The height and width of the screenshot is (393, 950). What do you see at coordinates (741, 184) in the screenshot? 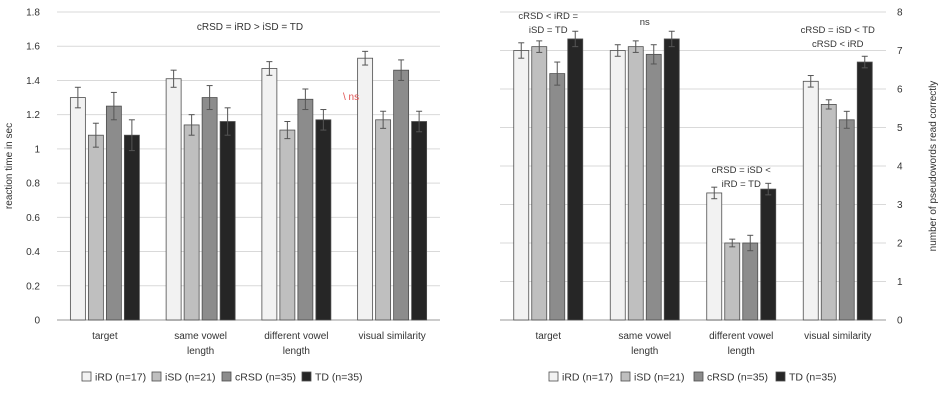
I see `annotation-text: iRD = TD` at bounding box center [741, 184].